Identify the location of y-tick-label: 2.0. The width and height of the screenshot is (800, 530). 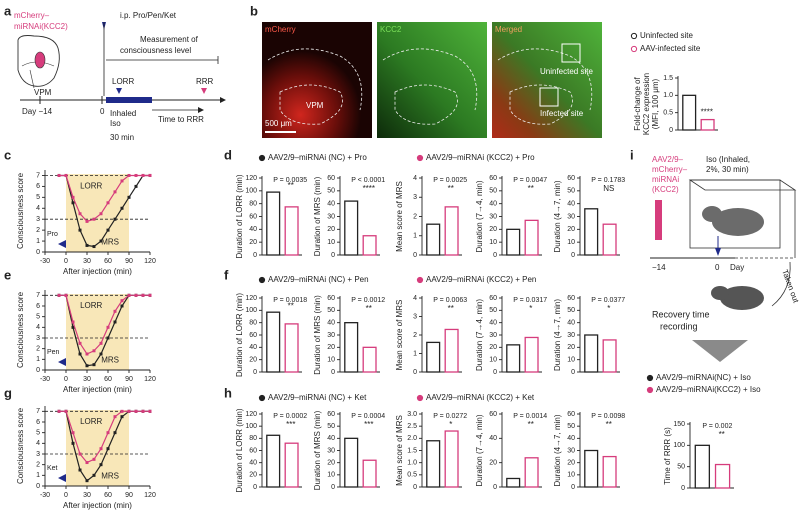
(412, 438).